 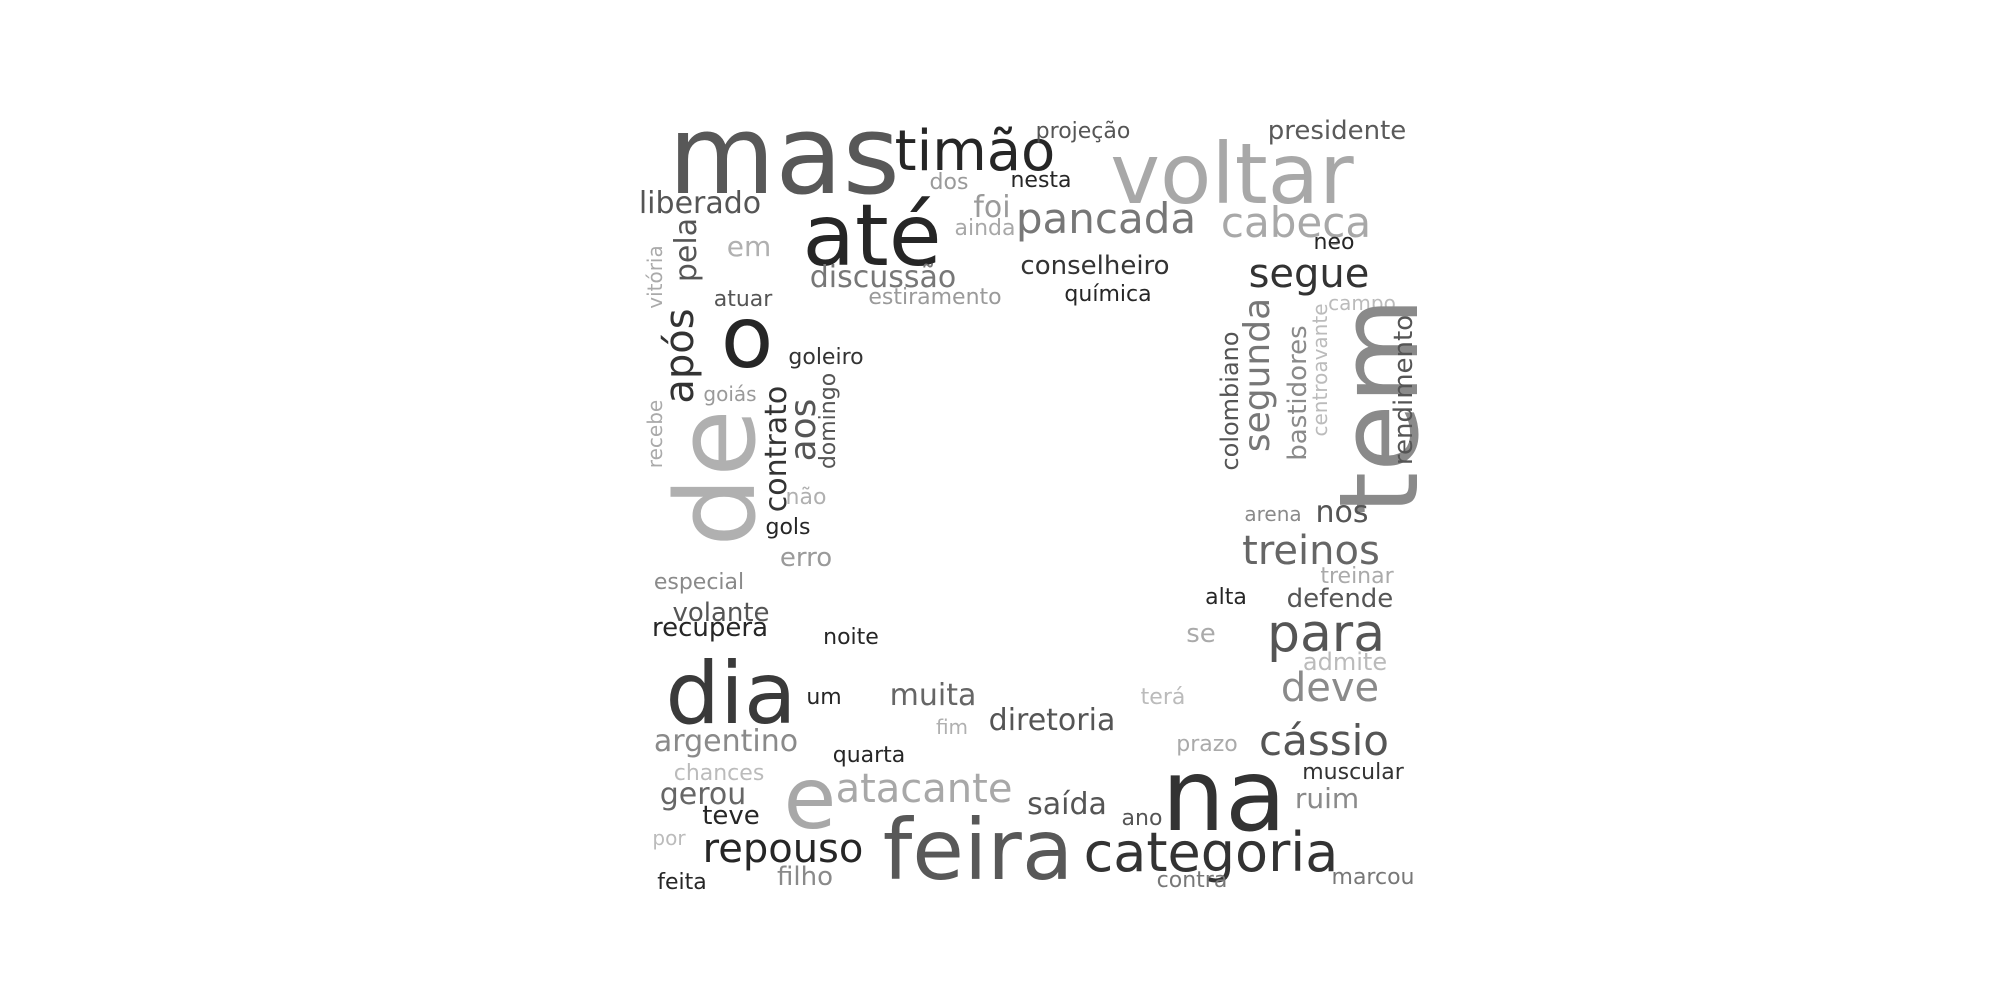 I want to click on word: fim, so click(x=952, y=727).